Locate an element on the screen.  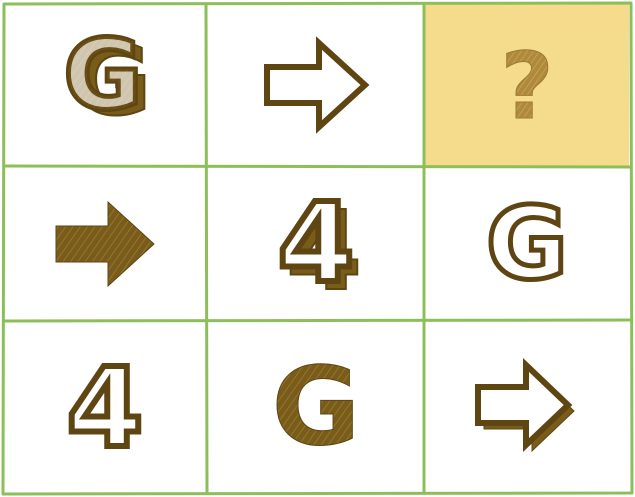
missing-cell-background is located at coordinates (526, 85).